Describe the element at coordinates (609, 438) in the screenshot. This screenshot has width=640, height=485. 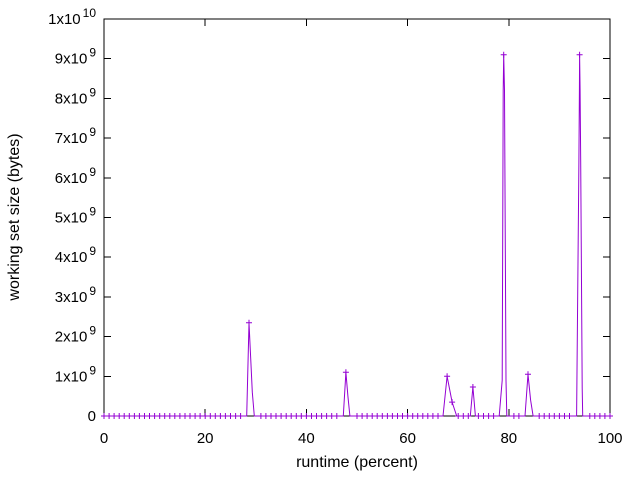
I see `svg-text: 100` at that location.